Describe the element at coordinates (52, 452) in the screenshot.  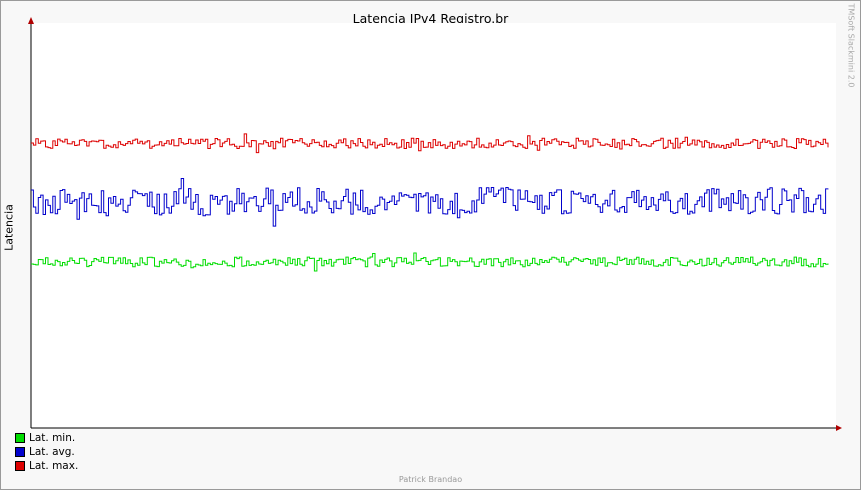
I see `legend-label-avg: Lat. avg.` at that location.